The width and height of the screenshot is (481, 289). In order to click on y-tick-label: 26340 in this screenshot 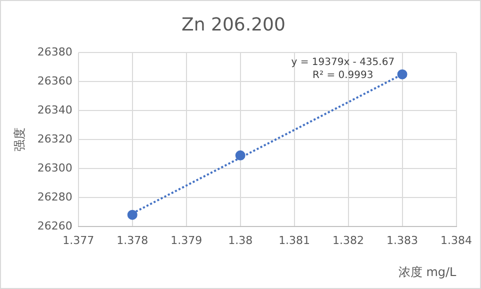, I will do `click(54, 109)`.